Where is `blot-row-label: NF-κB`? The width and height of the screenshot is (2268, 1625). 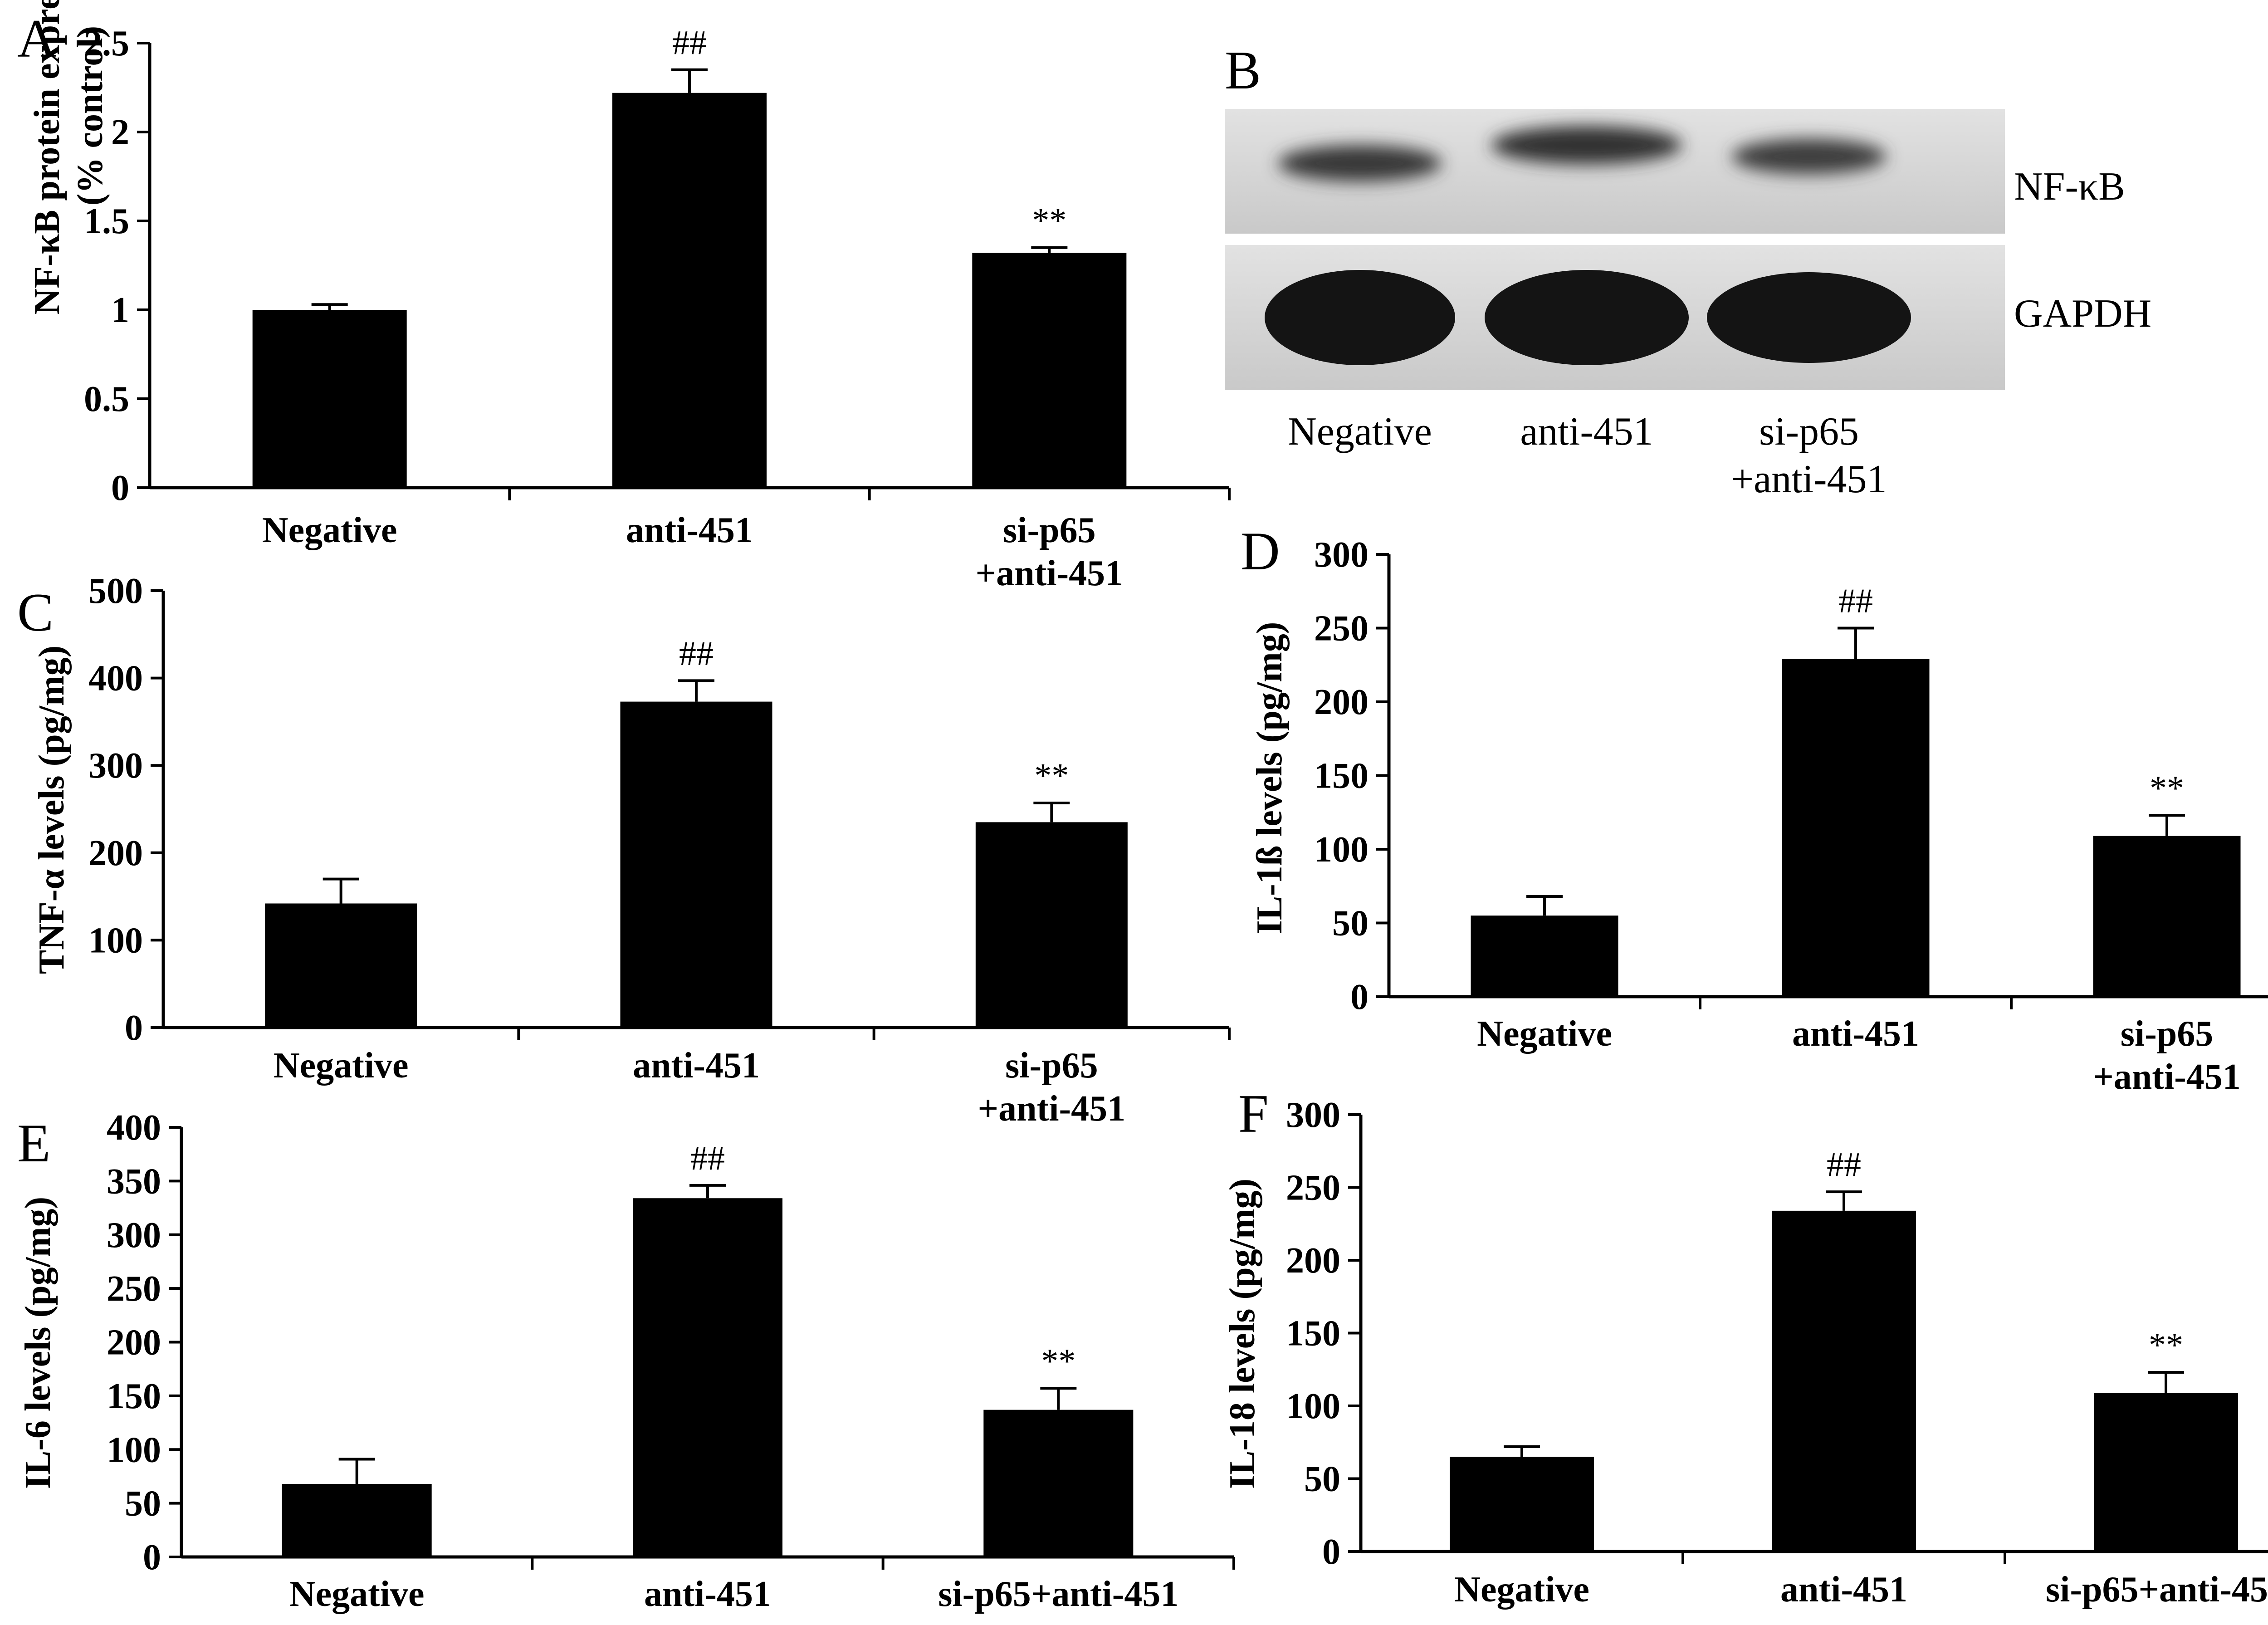 blot-row-label: NF-κB is located at coordinates (2069, 187).